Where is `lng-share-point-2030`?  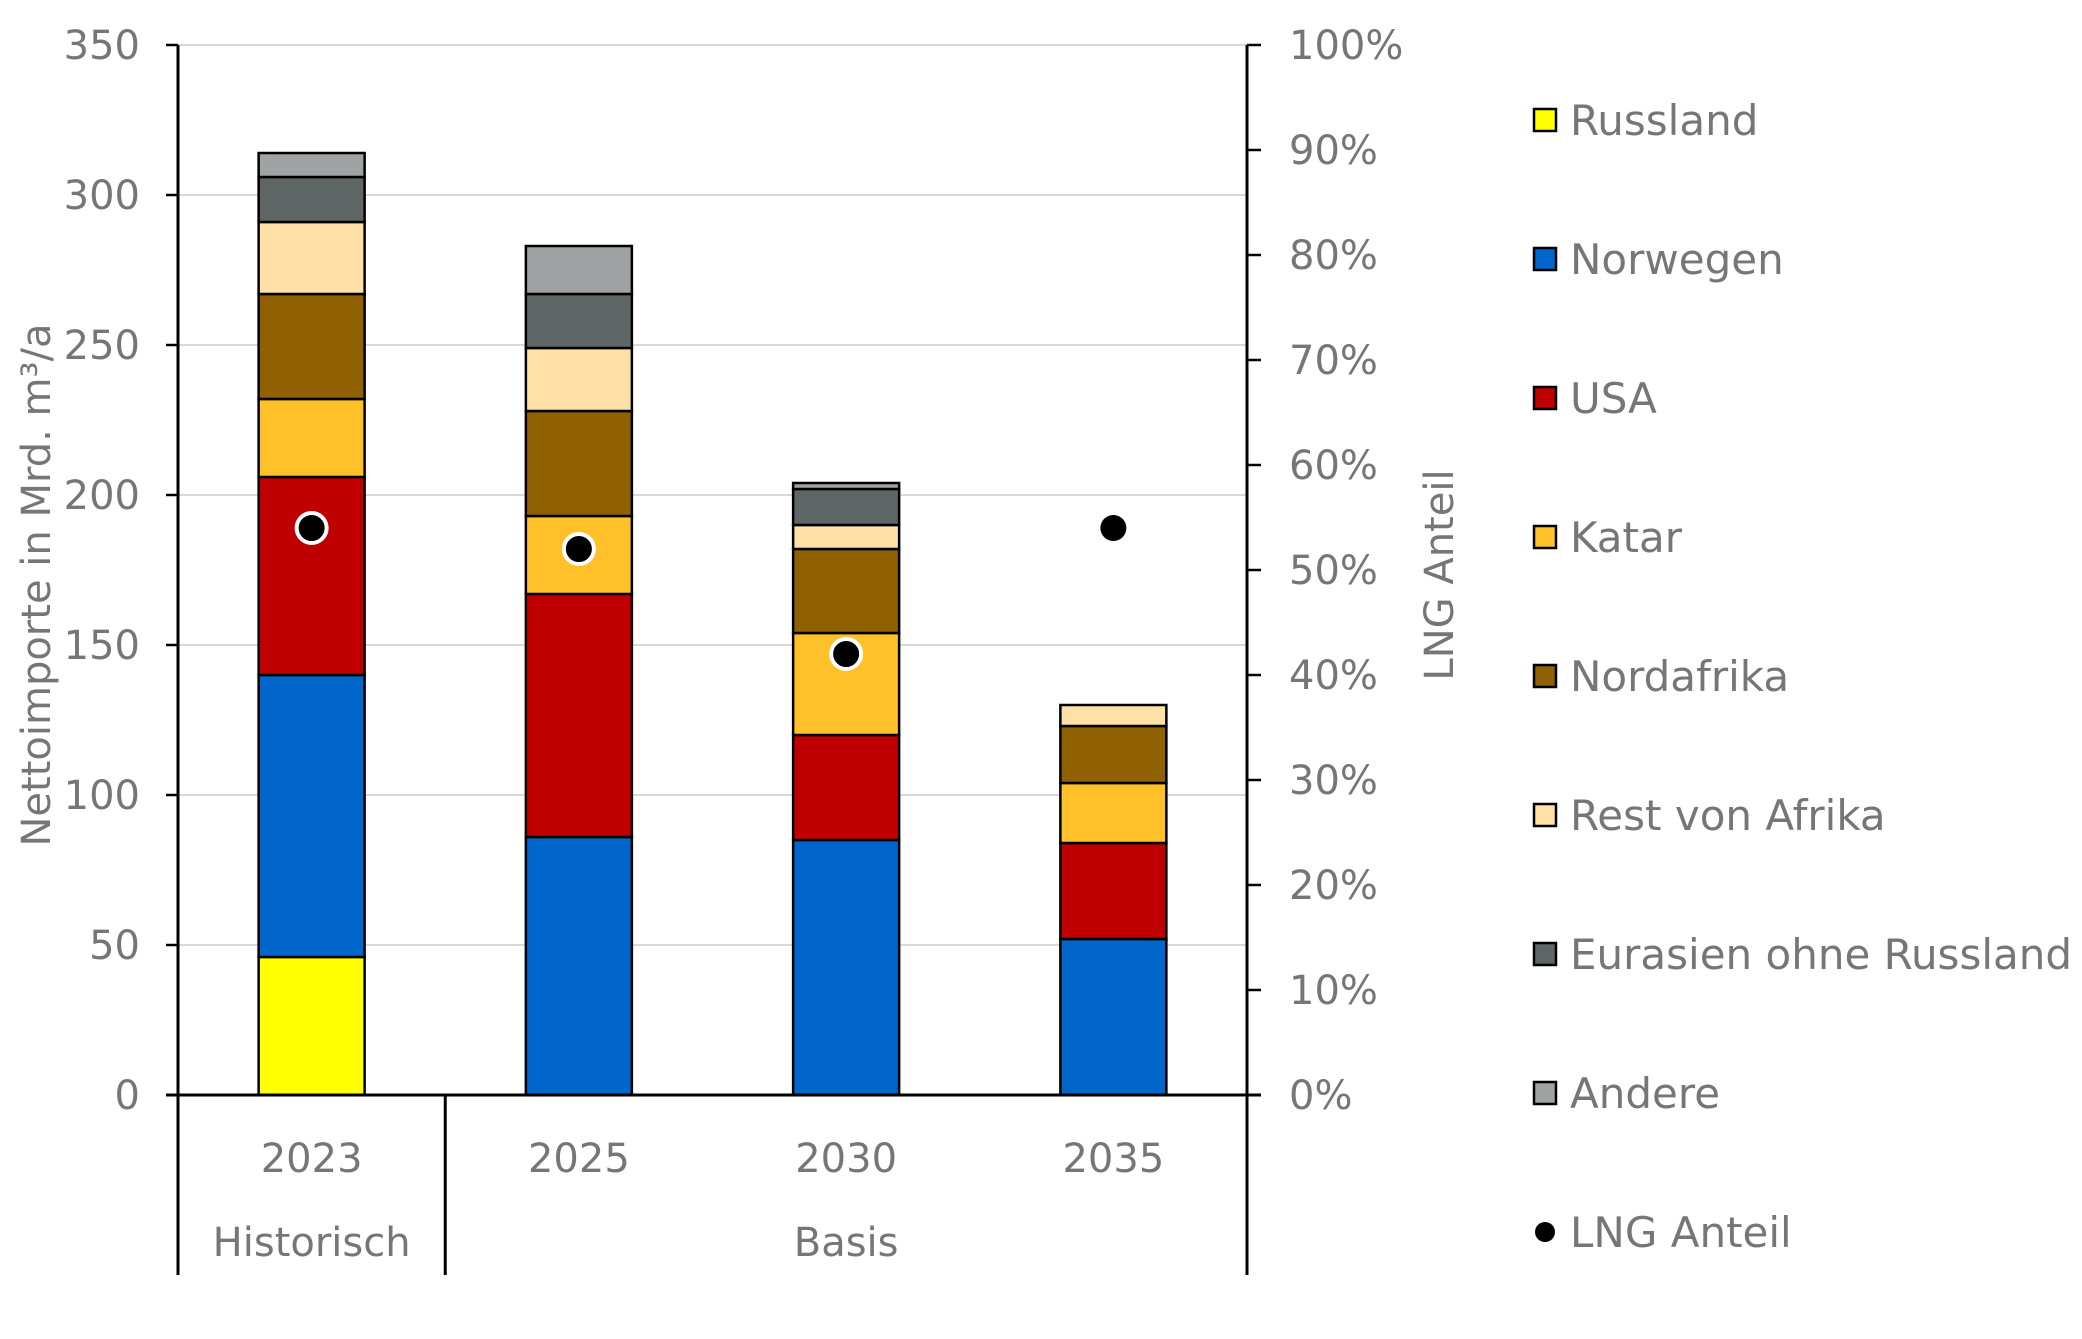
lng-share-point-2030 is located at coordinates (846, 654).